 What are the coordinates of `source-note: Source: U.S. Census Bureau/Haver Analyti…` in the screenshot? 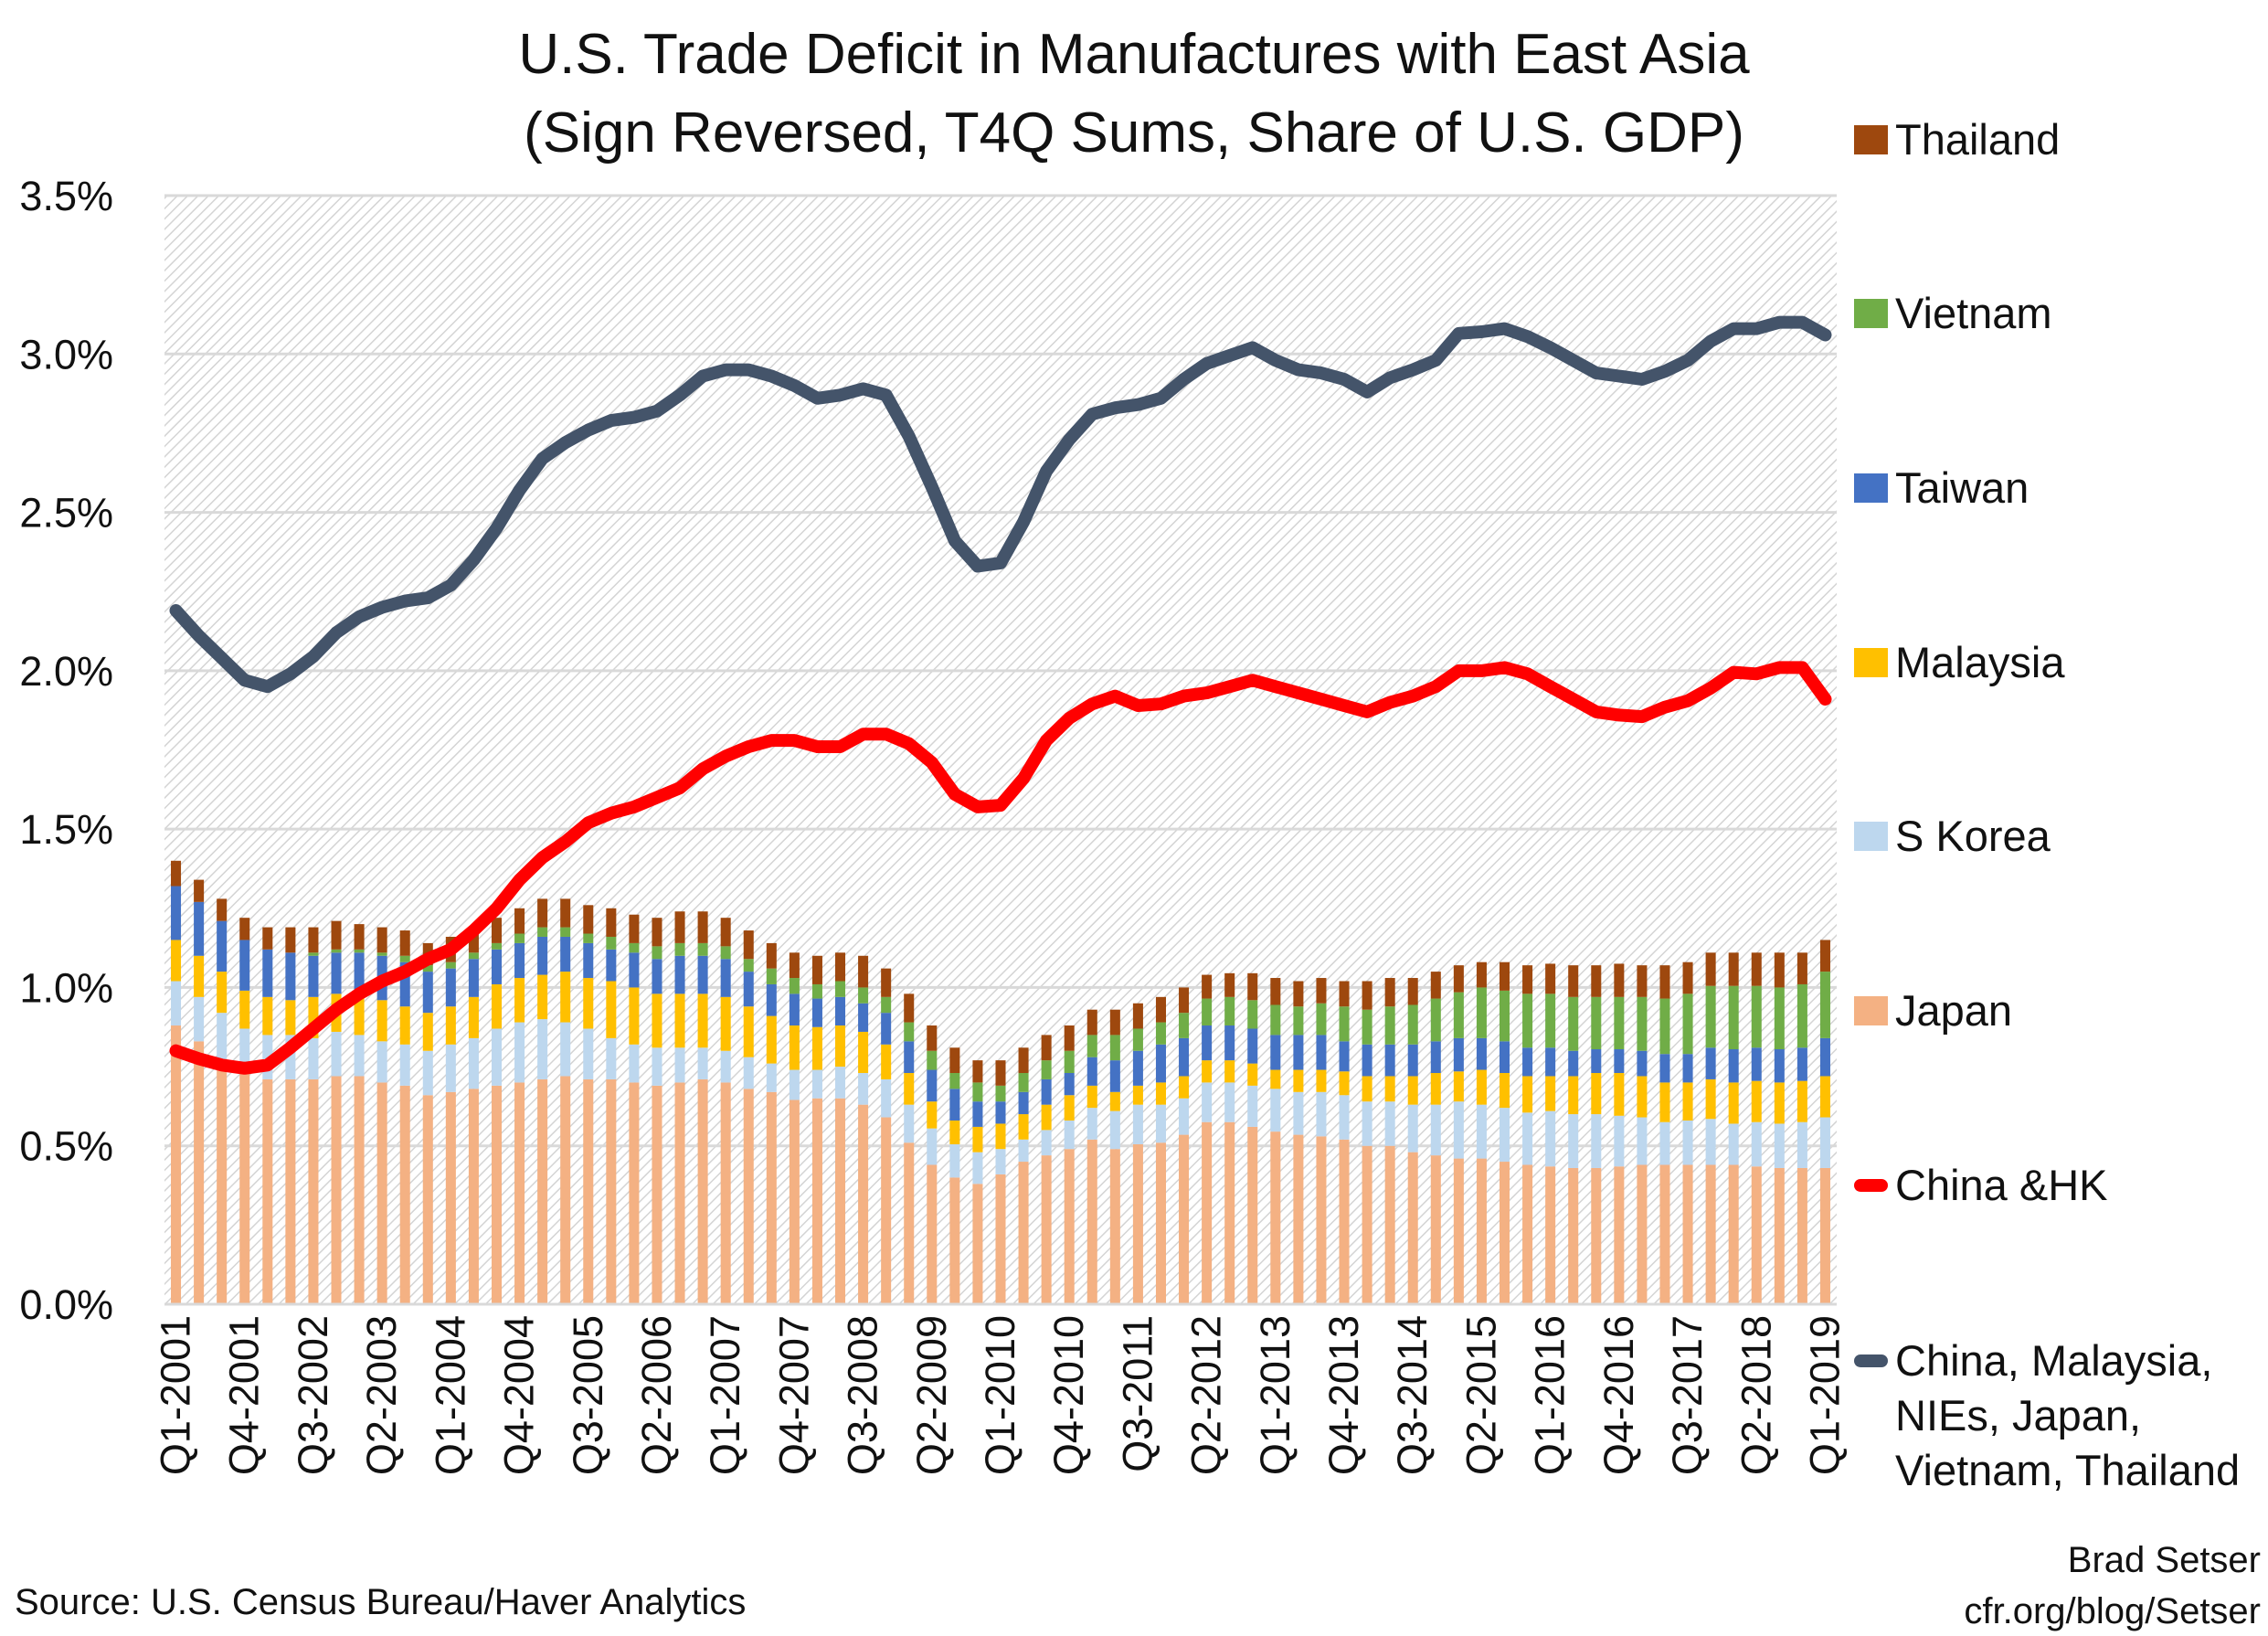 It's located at (381, 1602).